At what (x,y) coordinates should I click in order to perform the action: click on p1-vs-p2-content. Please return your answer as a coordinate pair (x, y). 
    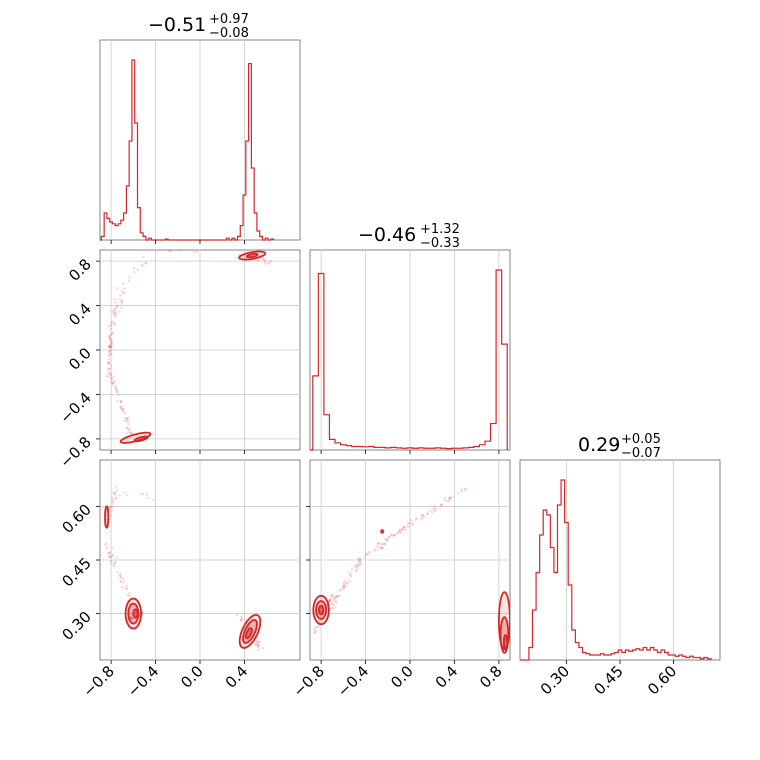
    Looking at the image, I should click on (189, 347).